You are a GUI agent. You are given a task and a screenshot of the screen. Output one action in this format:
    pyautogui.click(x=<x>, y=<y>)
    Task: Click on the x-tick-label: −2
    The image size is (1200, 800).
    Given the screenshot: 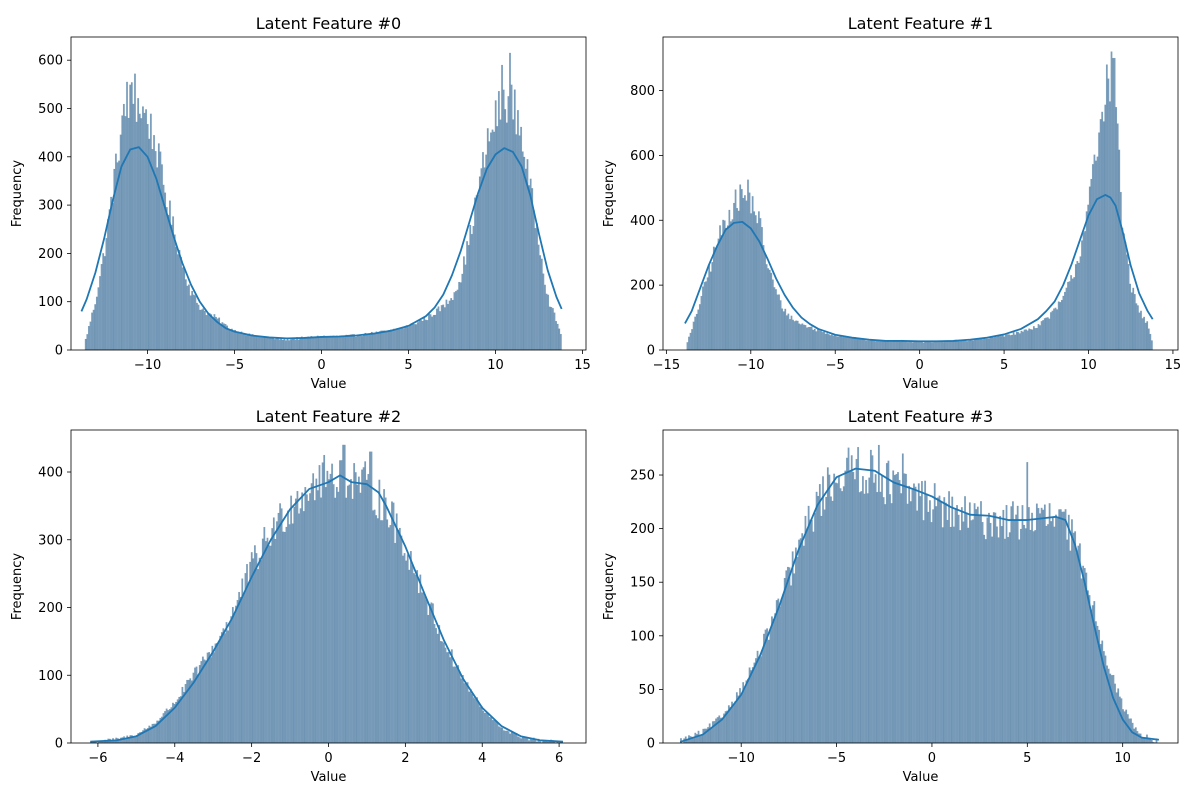 What is the action you would take?
    pyautogui.click(x=251, y=758)
    